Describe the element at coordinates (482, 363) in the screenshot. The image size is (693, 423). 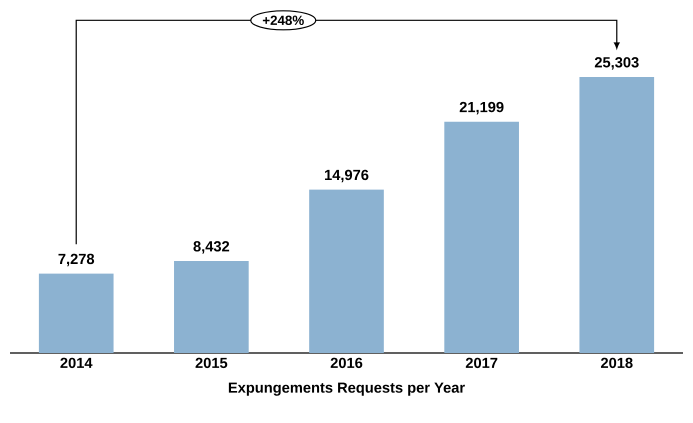
I see `x-tick-label: 2017` at that location.